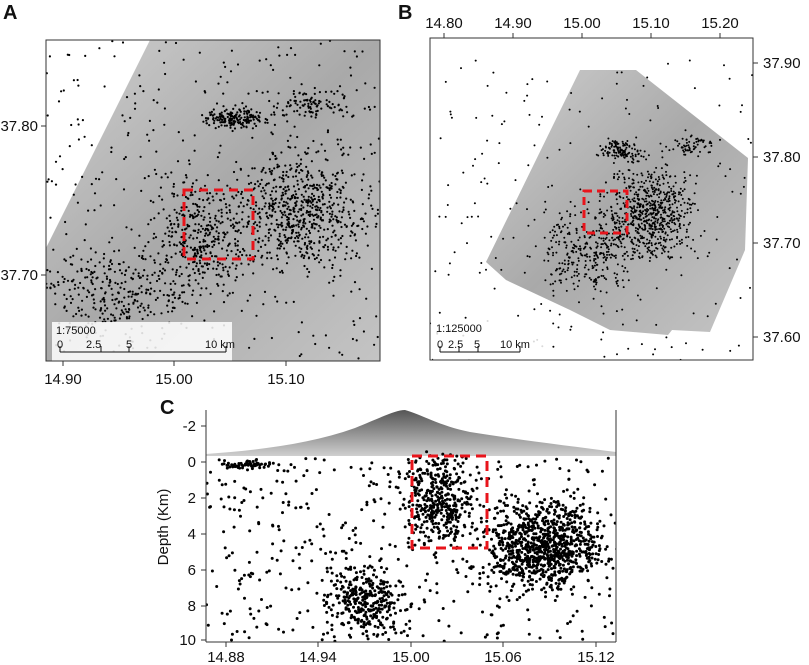  I want to click on x-tick-label-b0: 14.80, so click(444, 23).